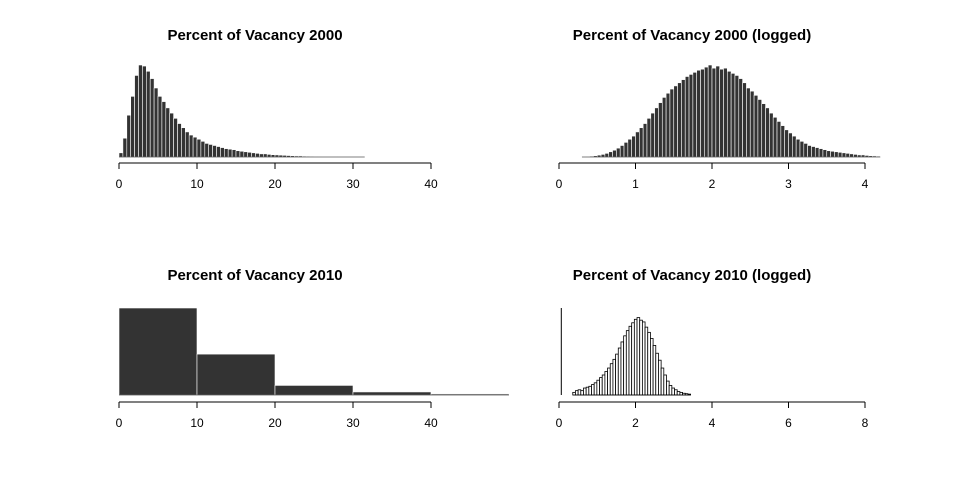 The image size is (960, 480). I want to click on chart-title: Percent of Vacancy 2010, so click(254, 275).